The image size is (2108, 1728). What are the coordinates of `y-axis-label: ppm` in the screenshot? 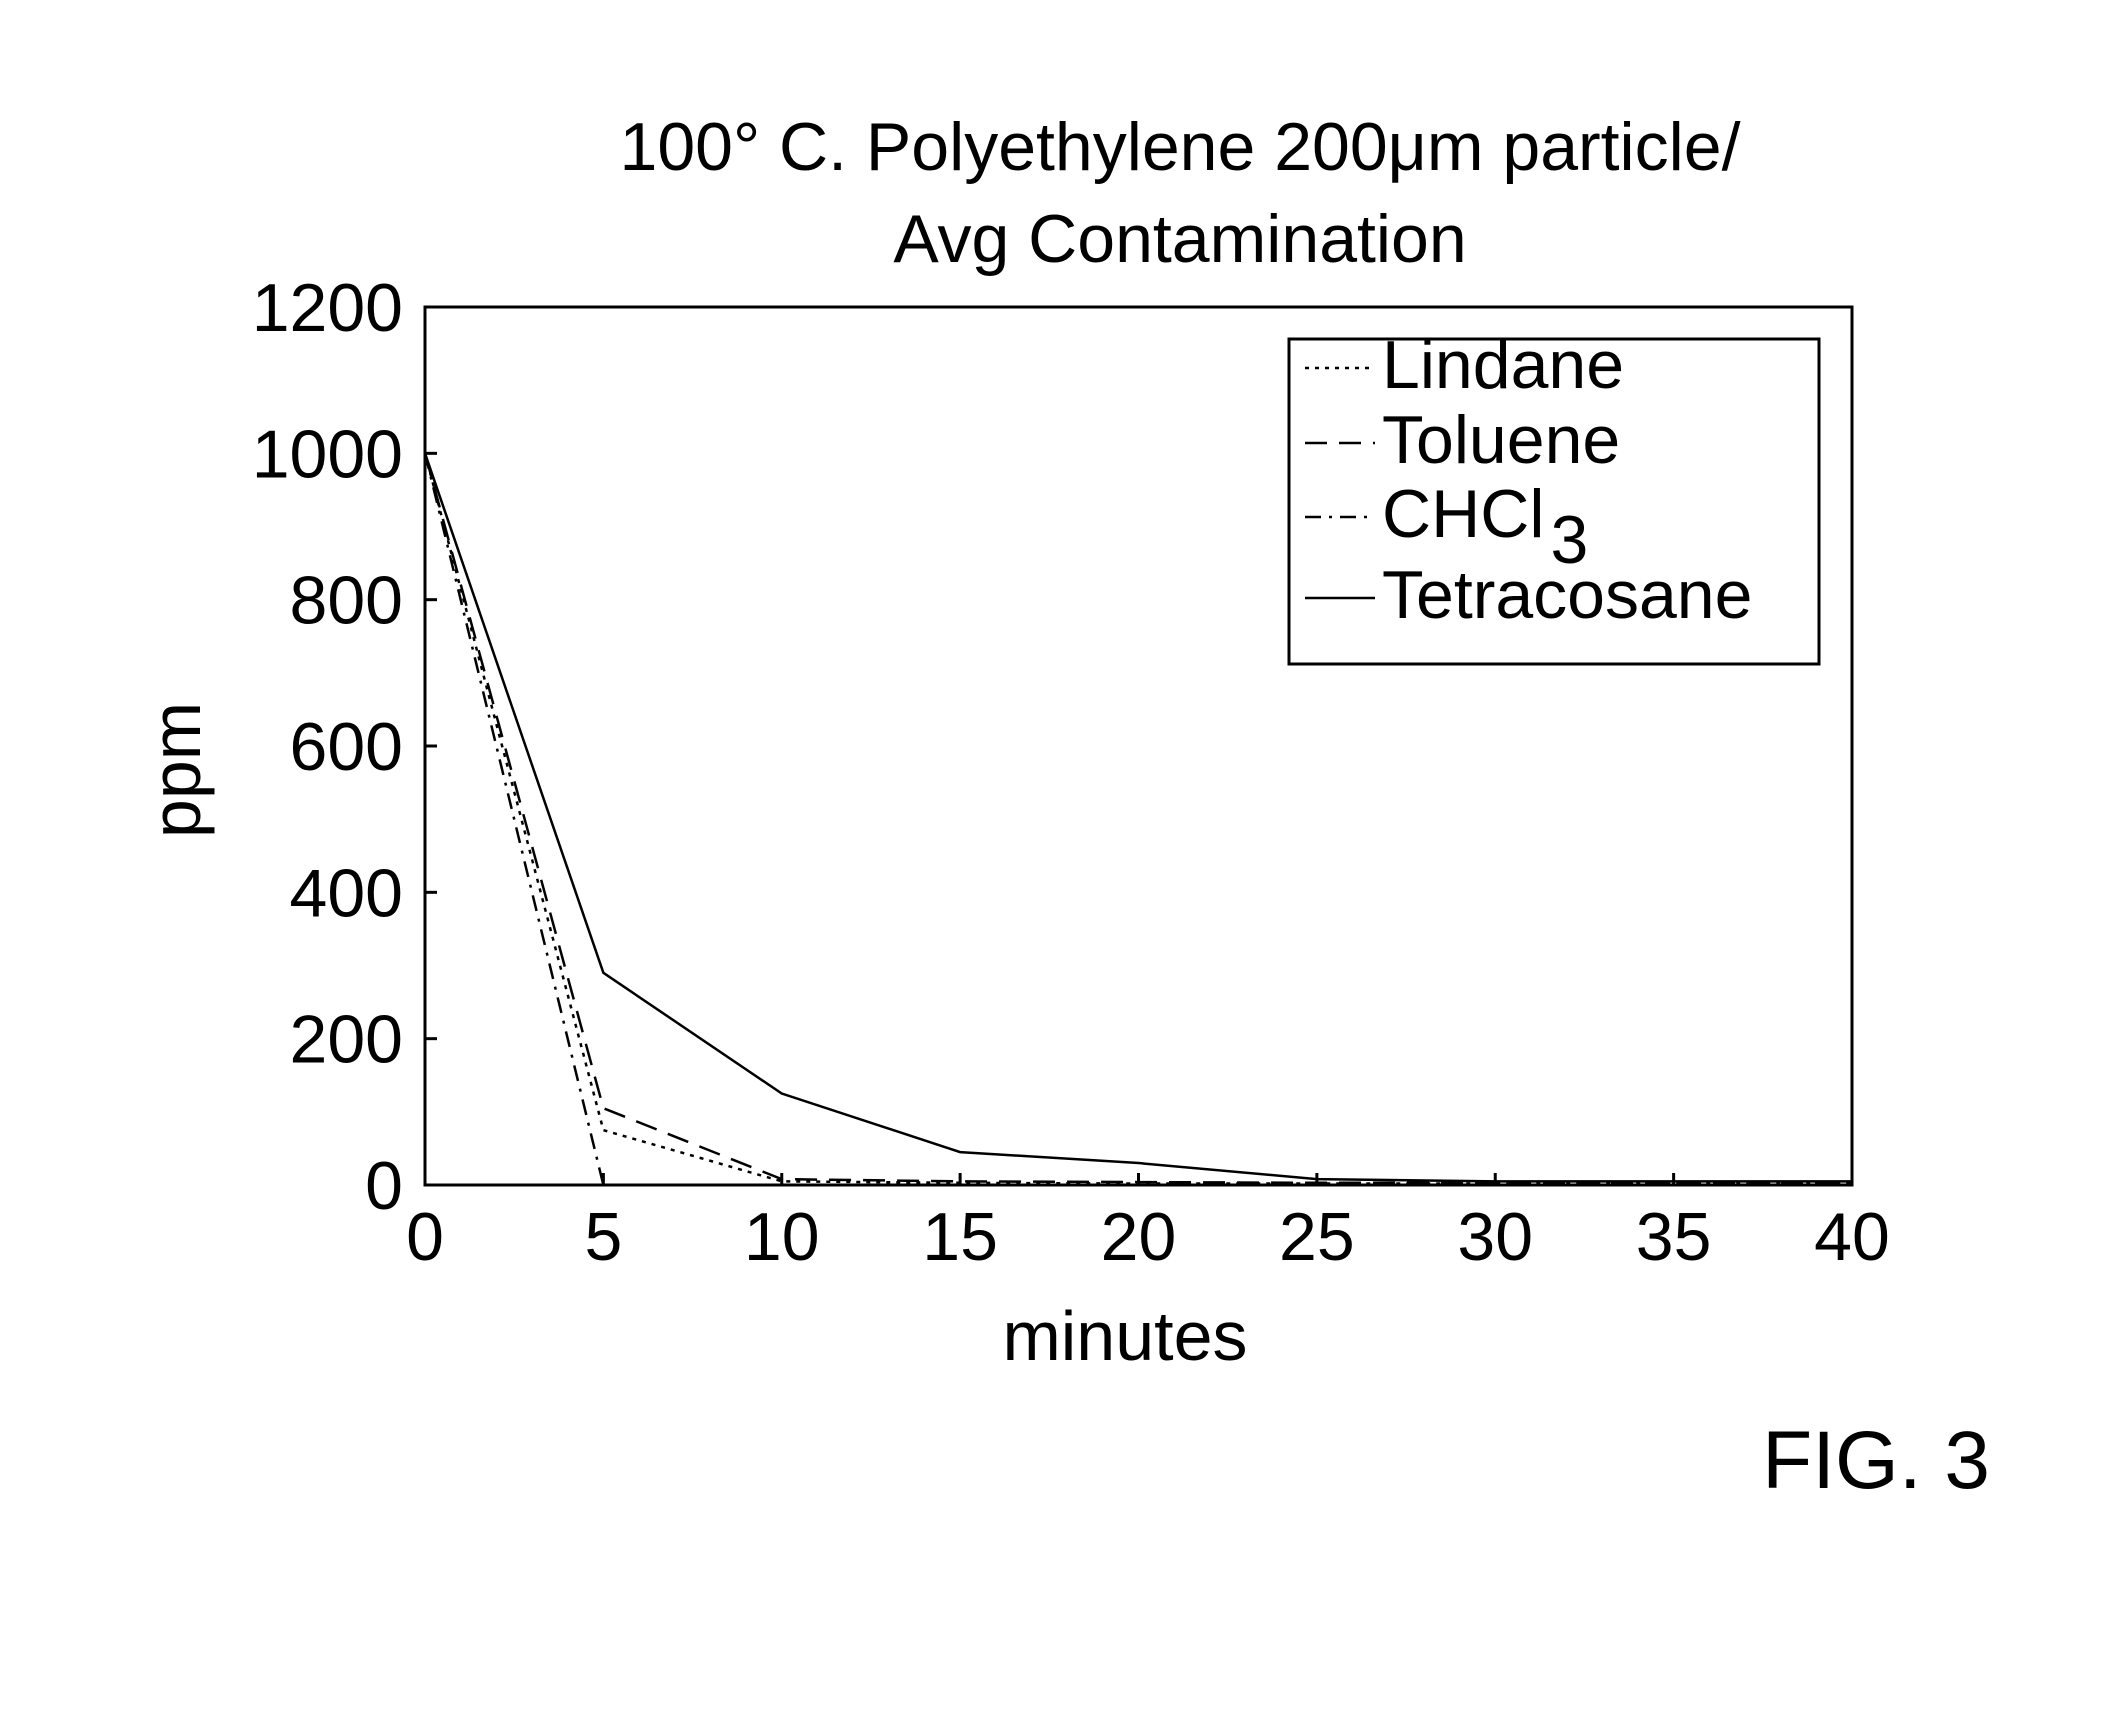 It's located at (176, 770).